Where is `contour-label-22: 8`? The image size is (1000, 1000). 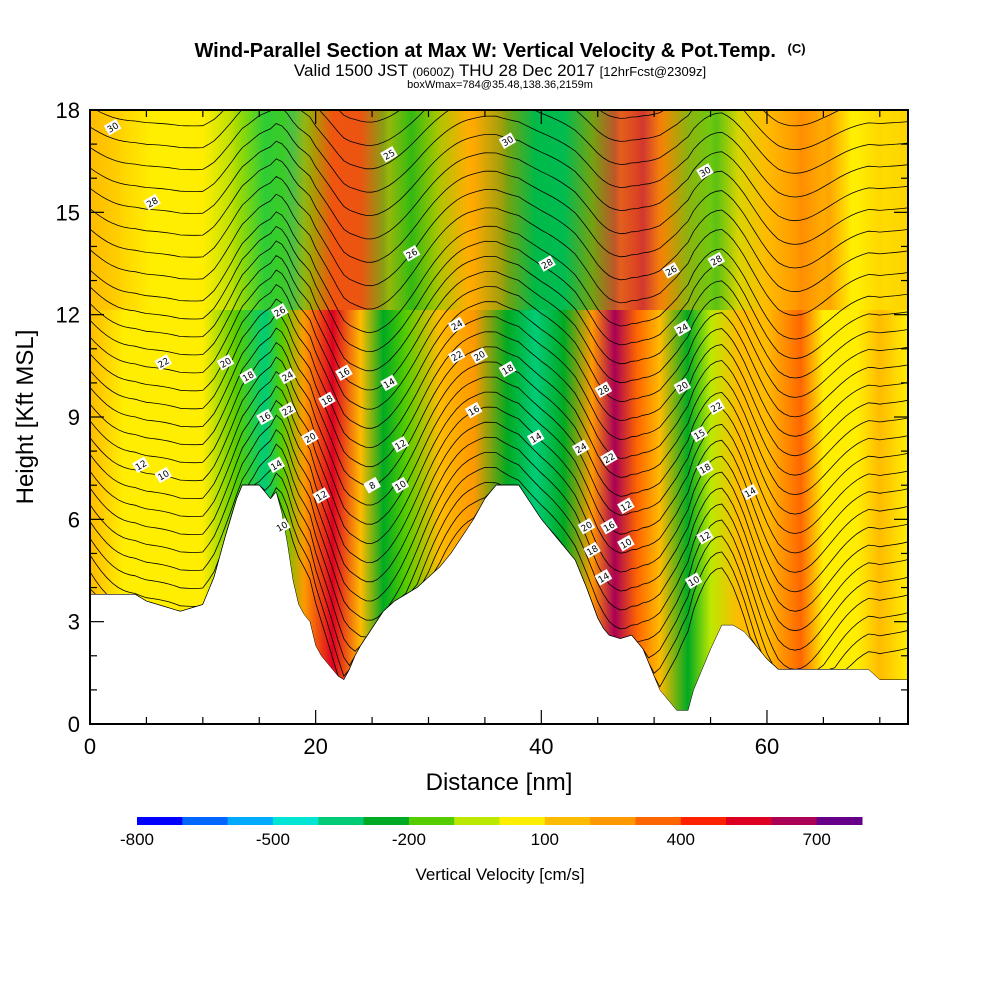 contour-label-22: 8 is located at coordinates (372, 485).